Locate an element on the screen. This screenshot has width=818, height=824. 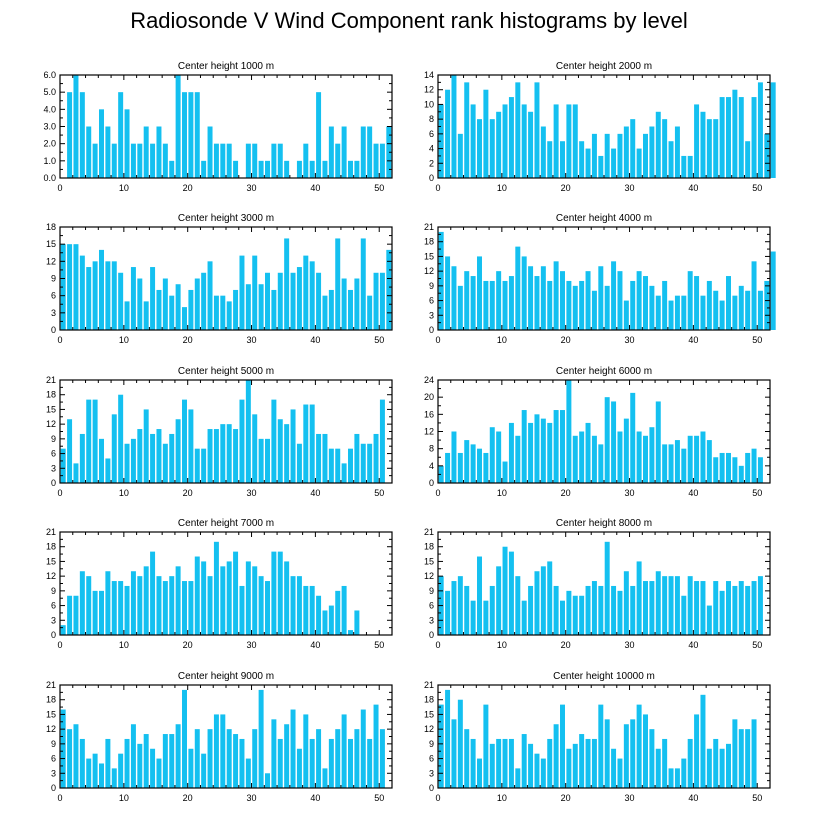
x-tick-label: 40 is located at coordinates (315, 645).